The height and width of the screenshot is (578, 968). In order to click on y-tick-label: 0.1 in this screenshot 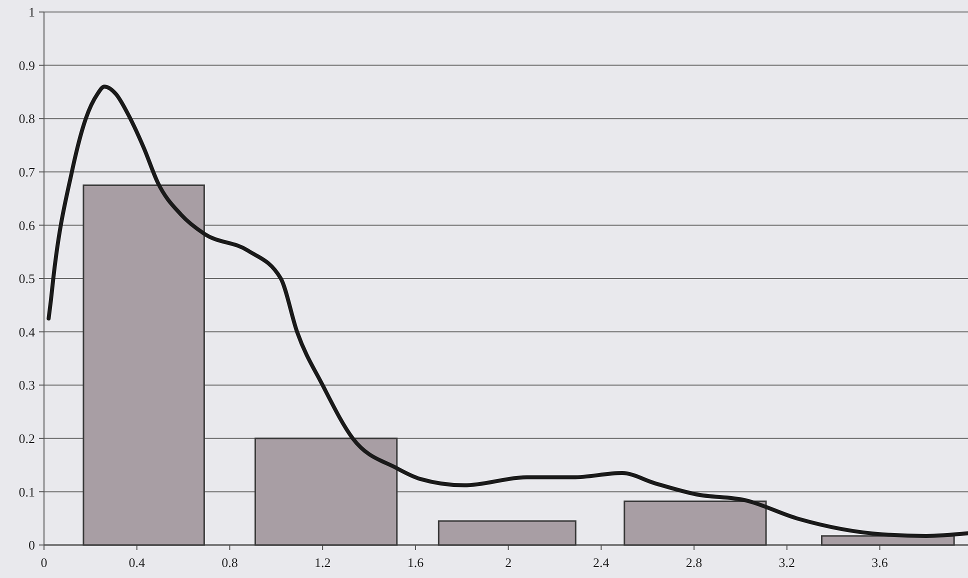, I will do `click(26, 492)`.